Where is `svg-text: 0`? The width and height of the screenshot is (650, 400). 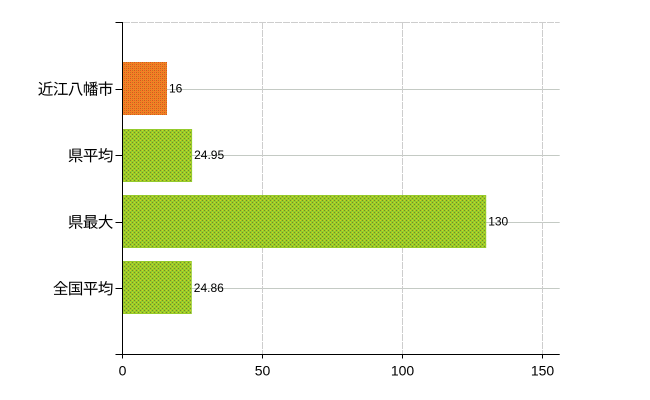
svg-text: 0 is located at coordinates (123, 370).